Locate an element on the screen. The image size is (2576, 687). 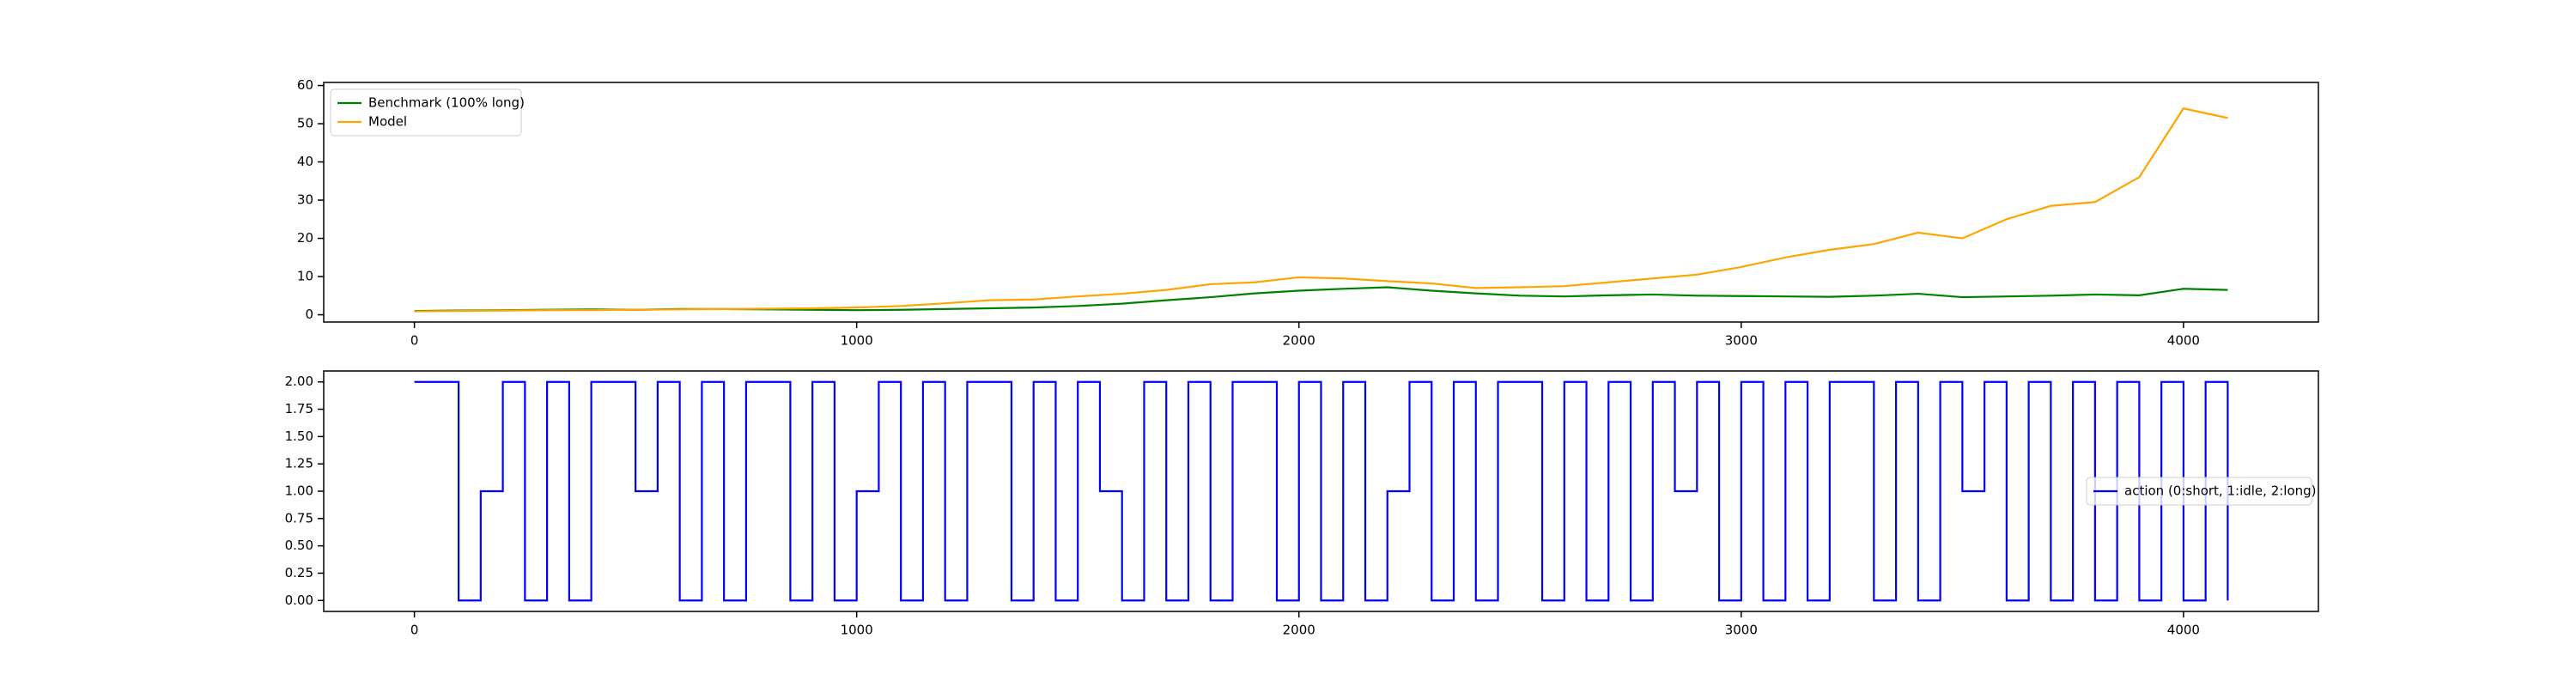
y-tick-label: 0.00 is located at coordinates (299, 600).